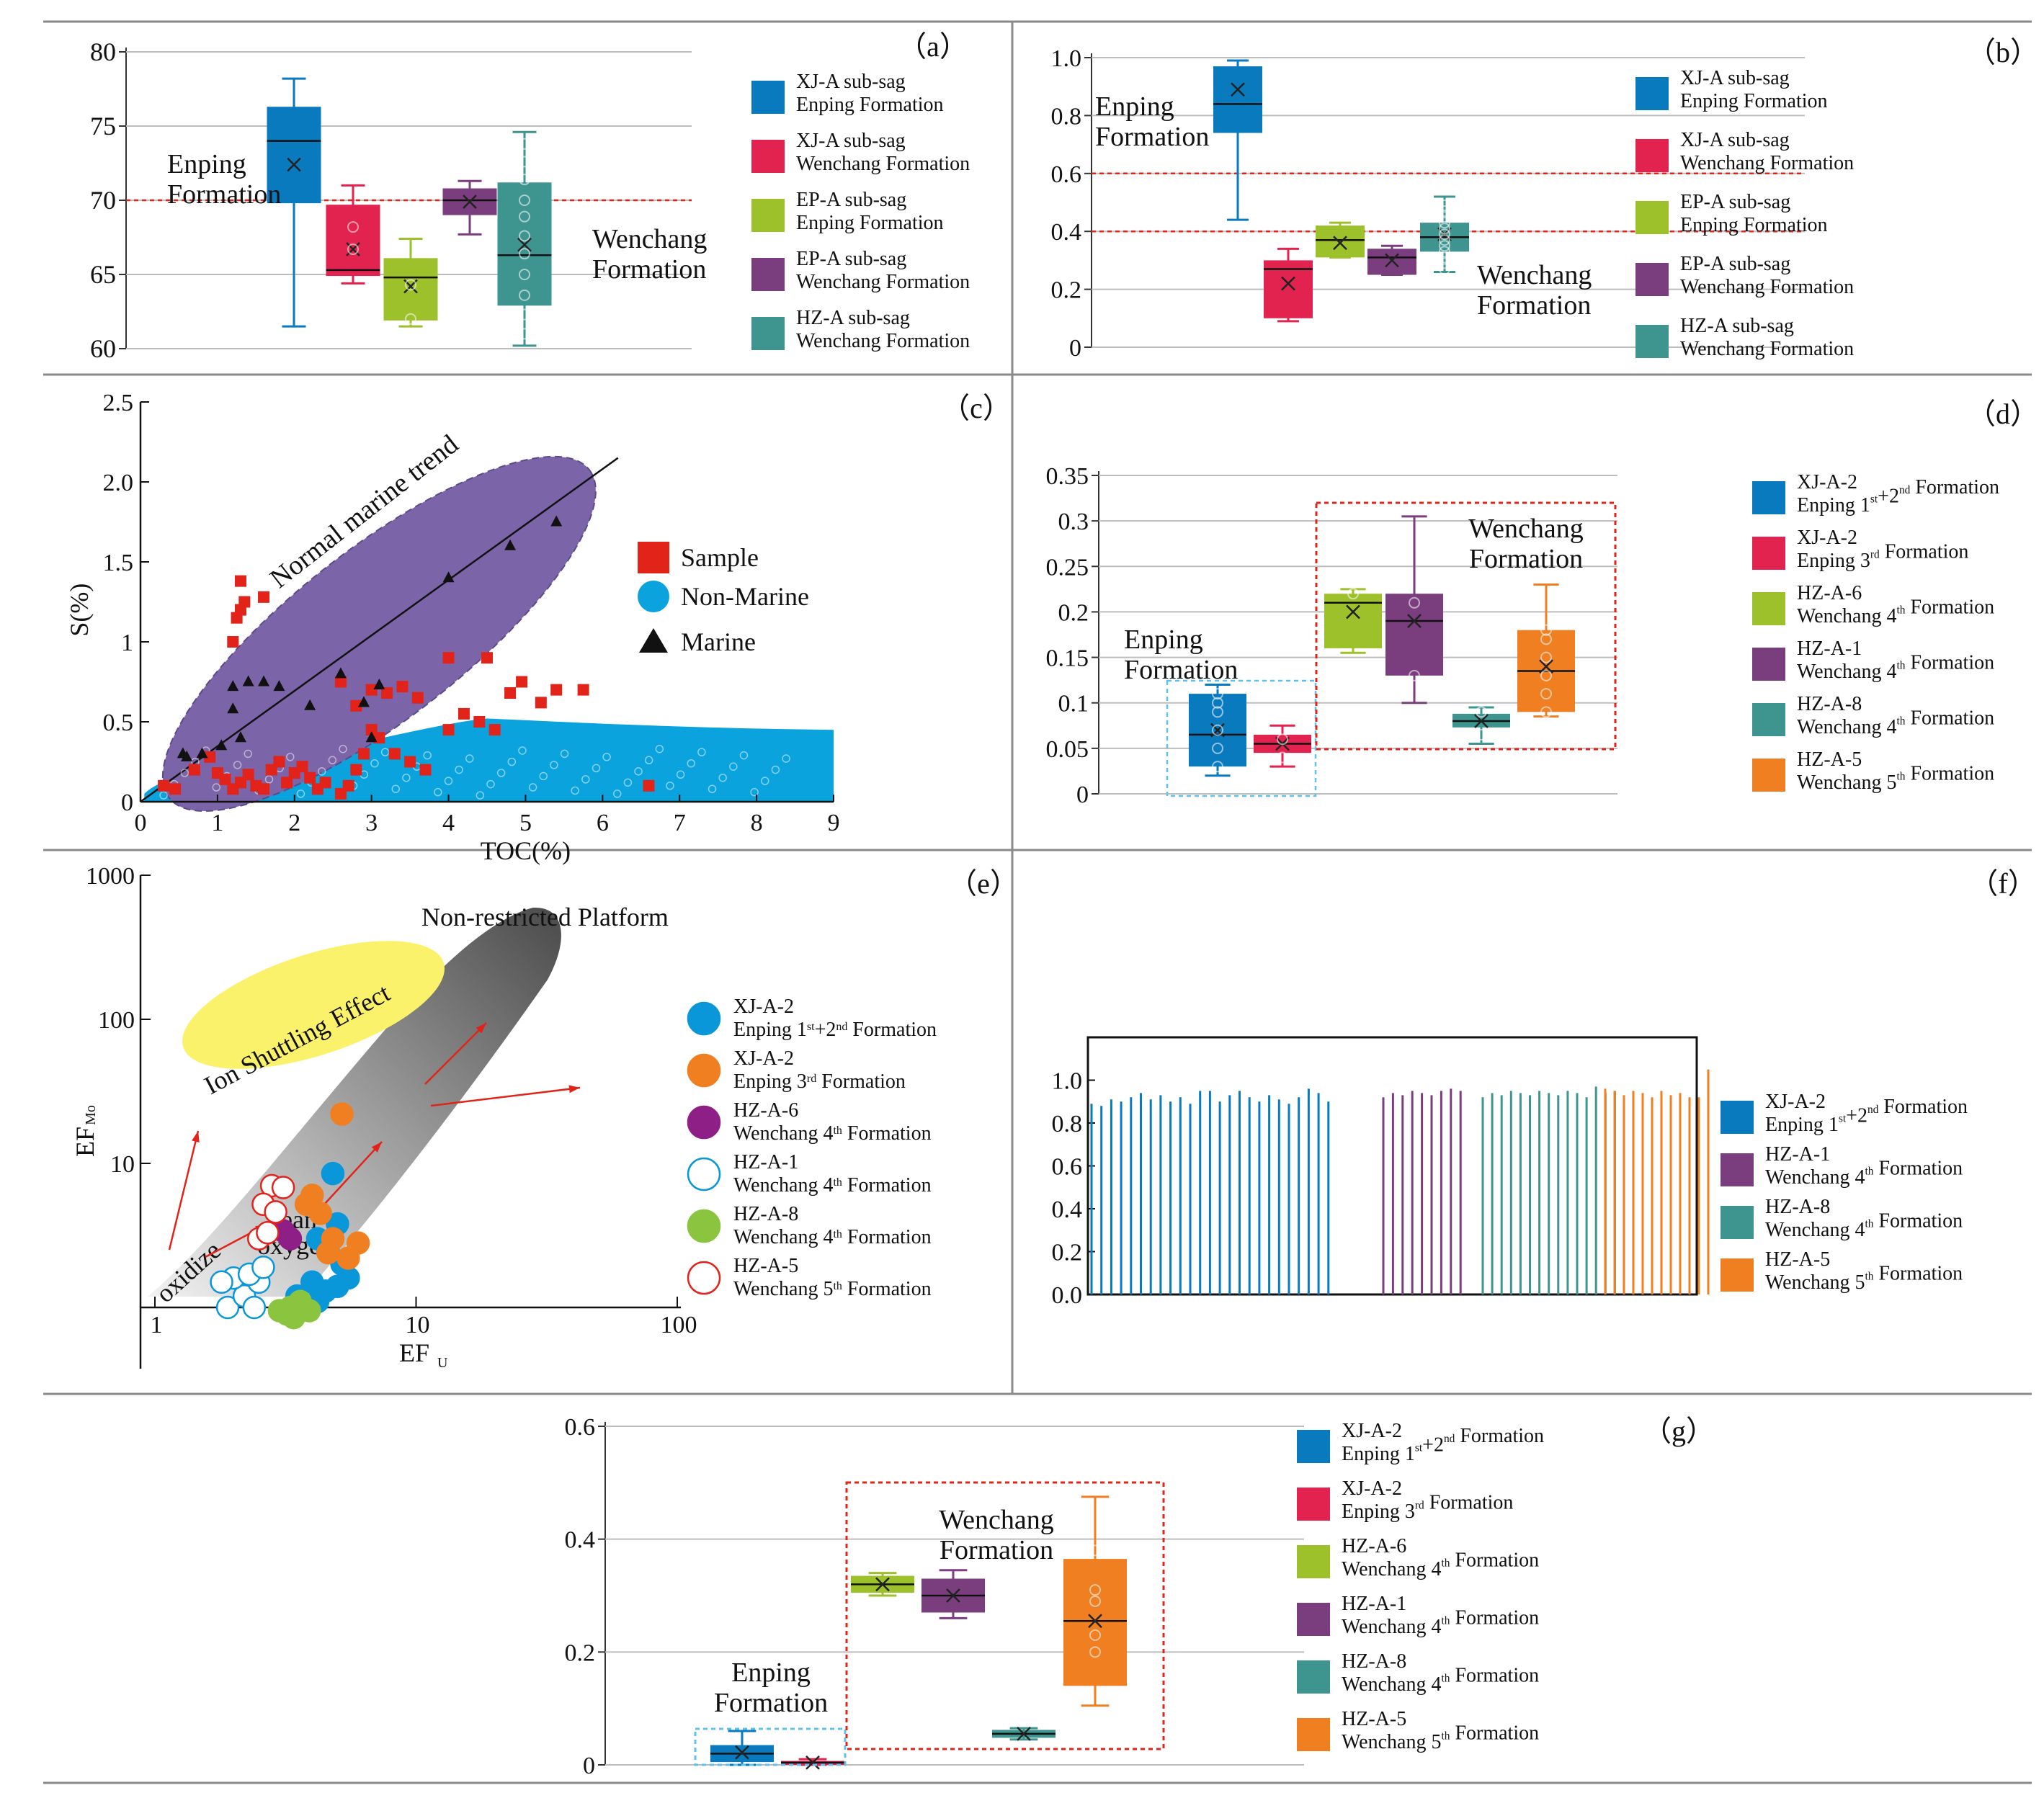 The image size is (2044, 1798). What do you see at coordinates (103, 348) in the screenshot?
I see `y-tick-label: 60` at bounding box center [103, 348].